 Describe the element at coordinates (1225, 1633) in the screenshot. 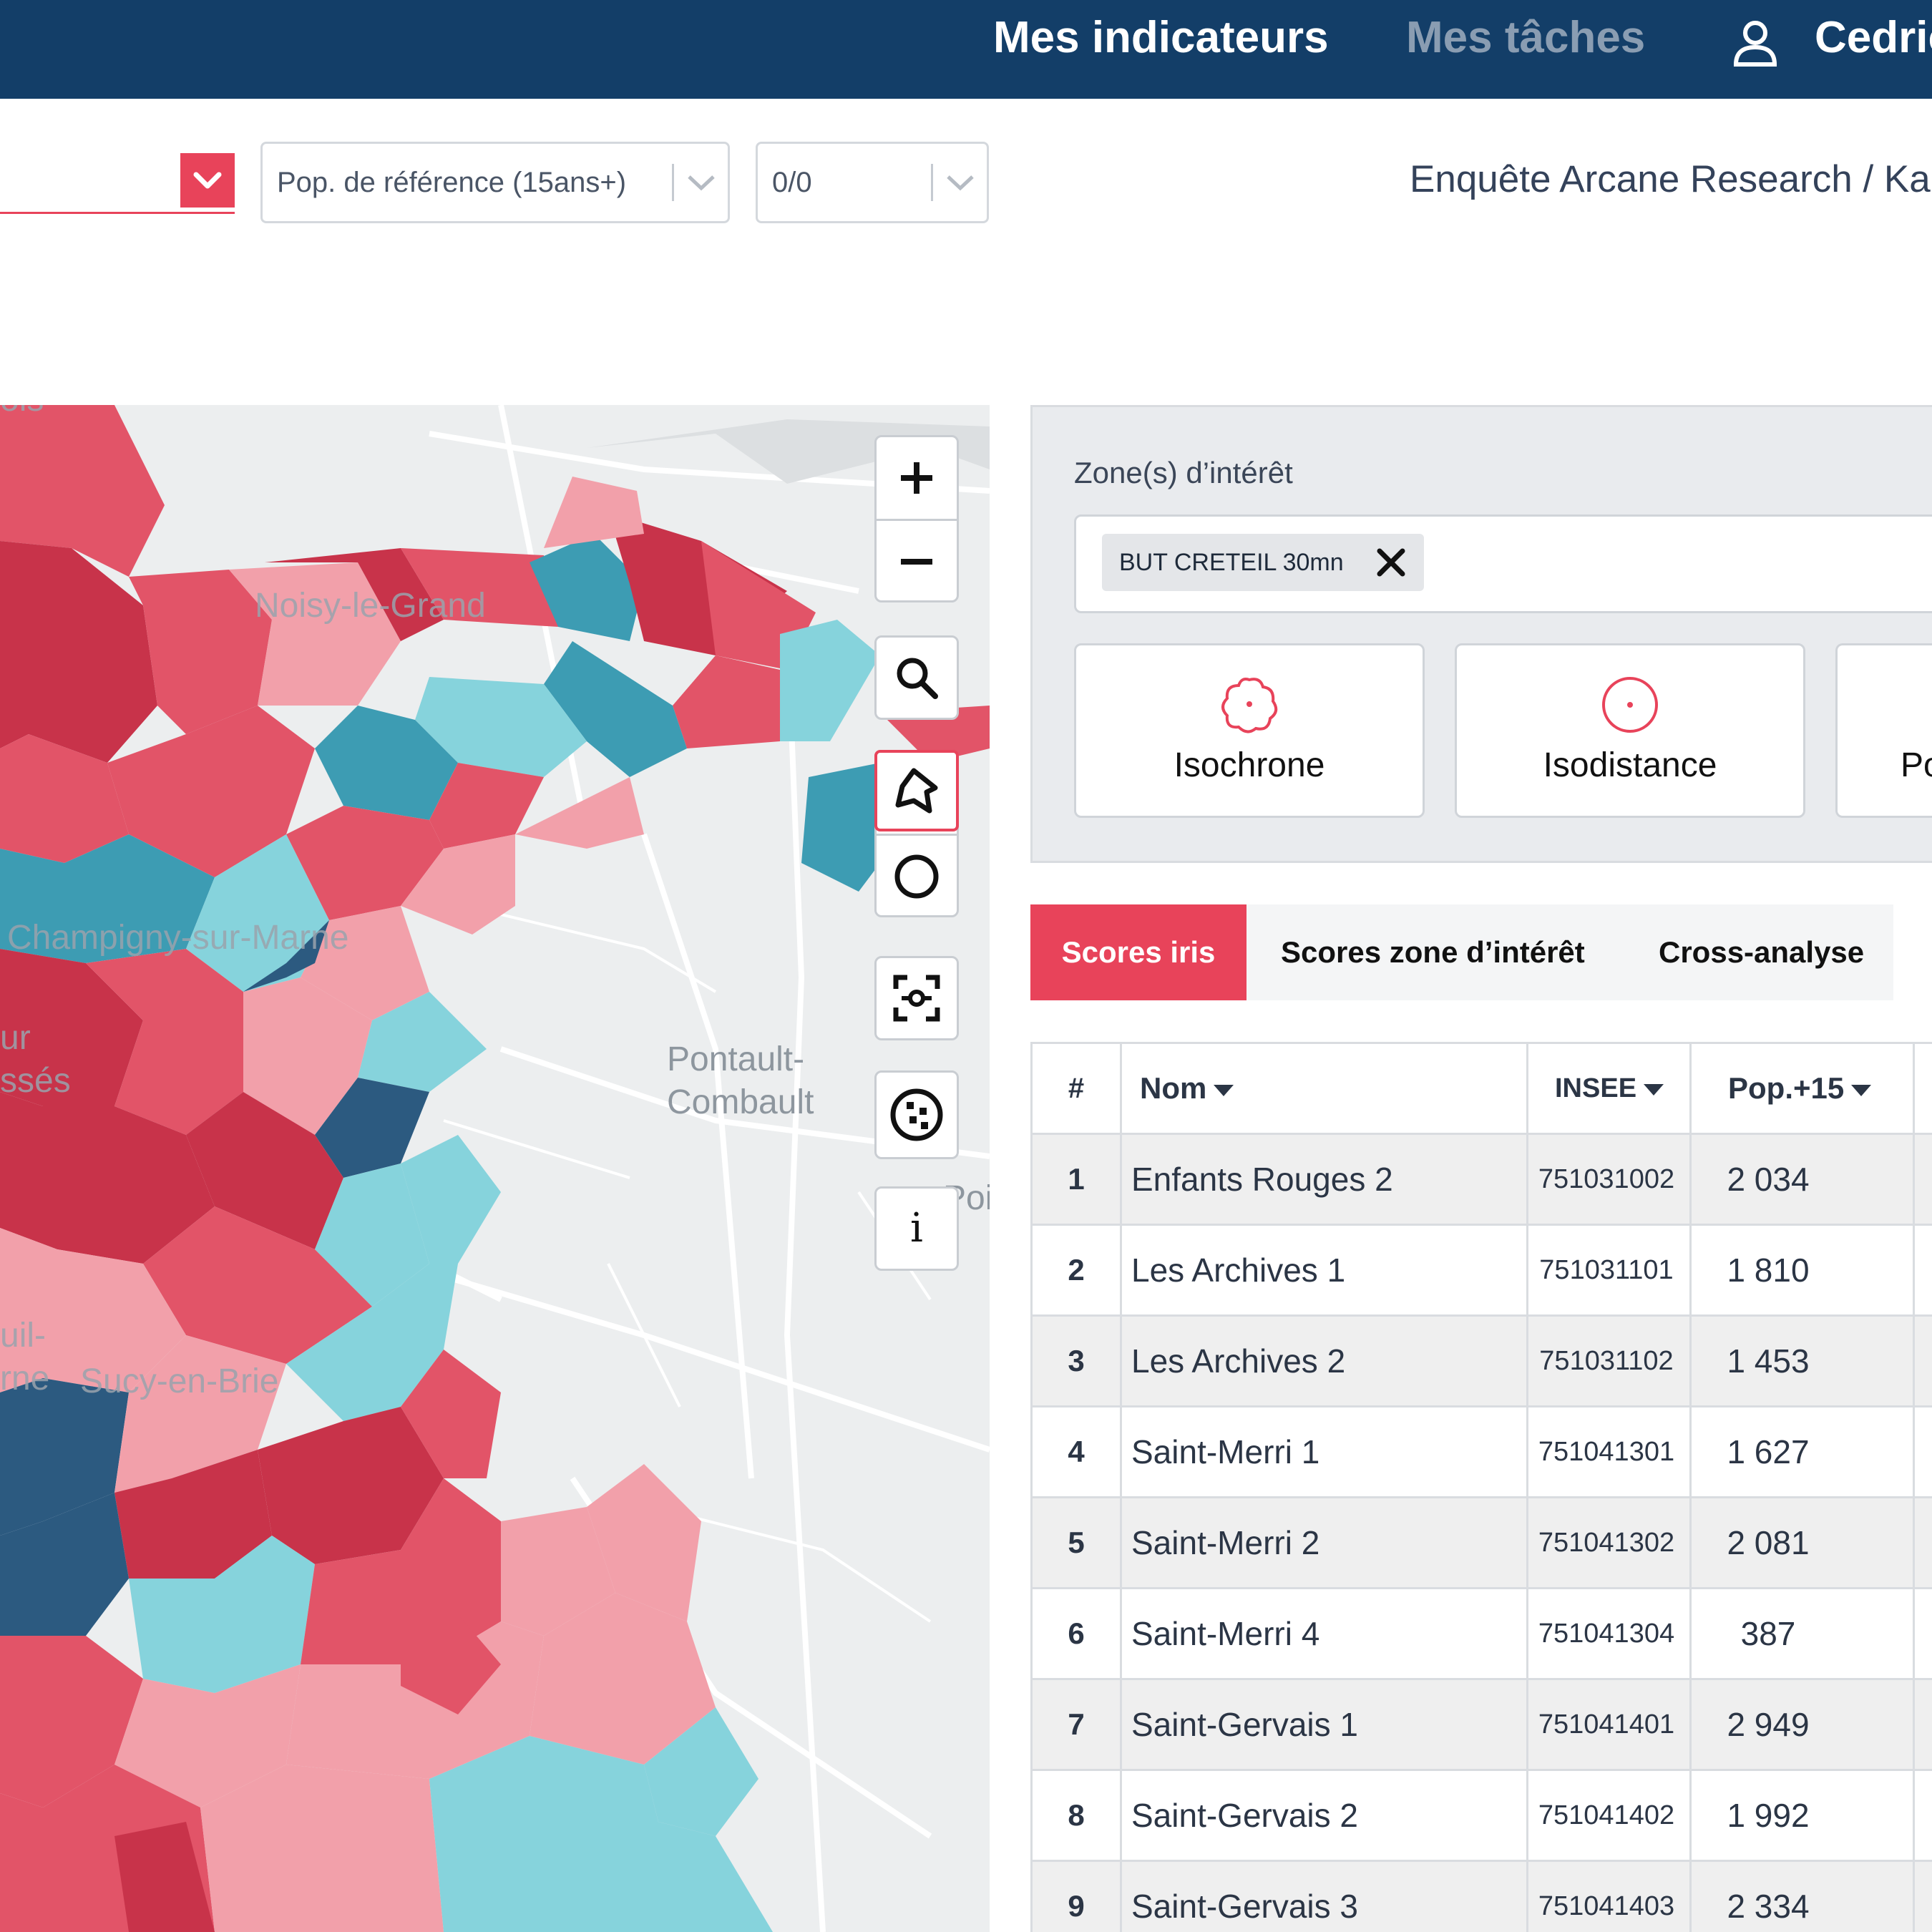

I see `row-name: Saint-Merri 4` at that location.